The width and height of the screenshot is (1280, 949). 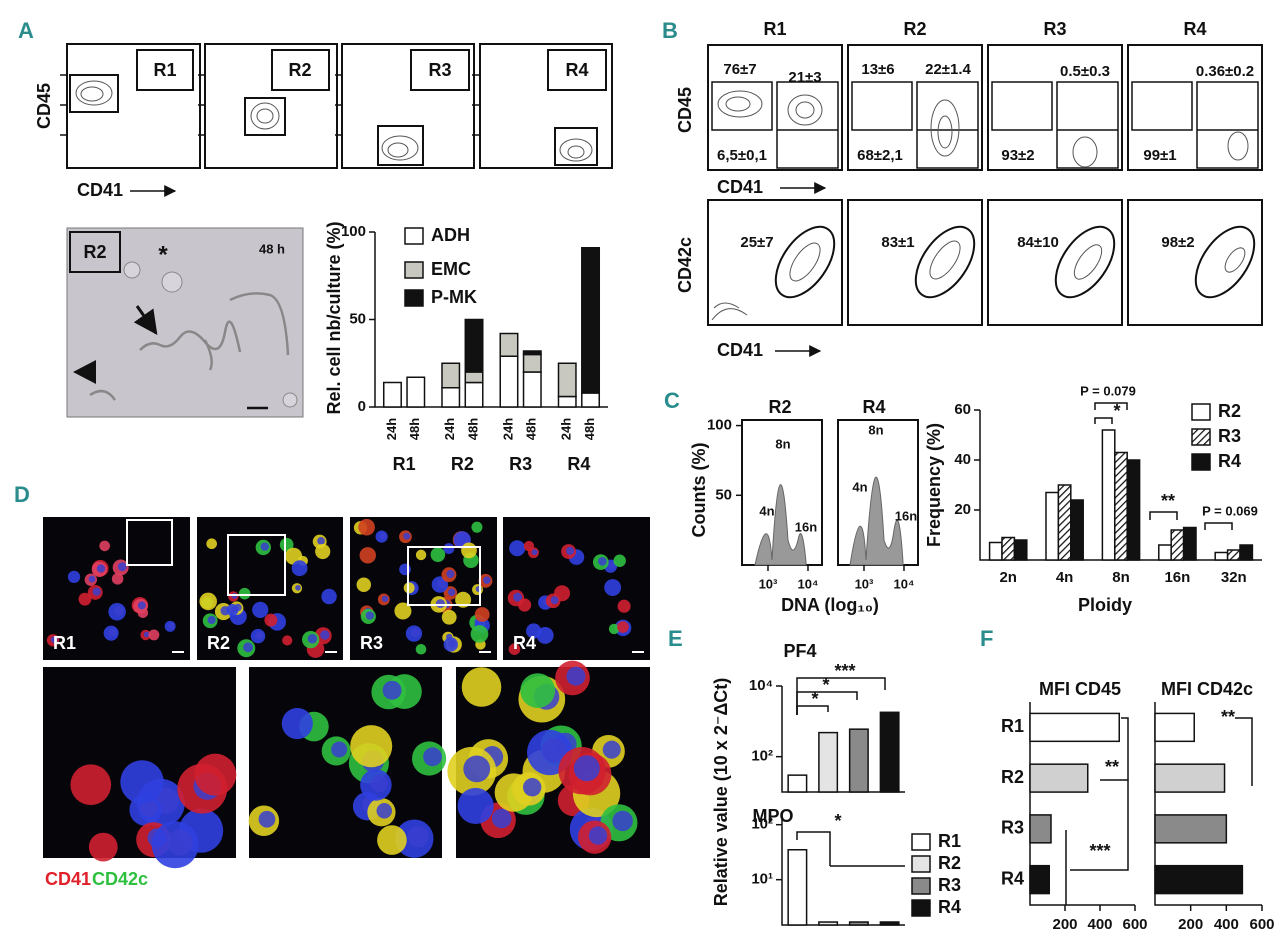 What do you see at coordinates (444, 576) in the screenshot?
I see `inset-box` at bounding box center [444, 576].